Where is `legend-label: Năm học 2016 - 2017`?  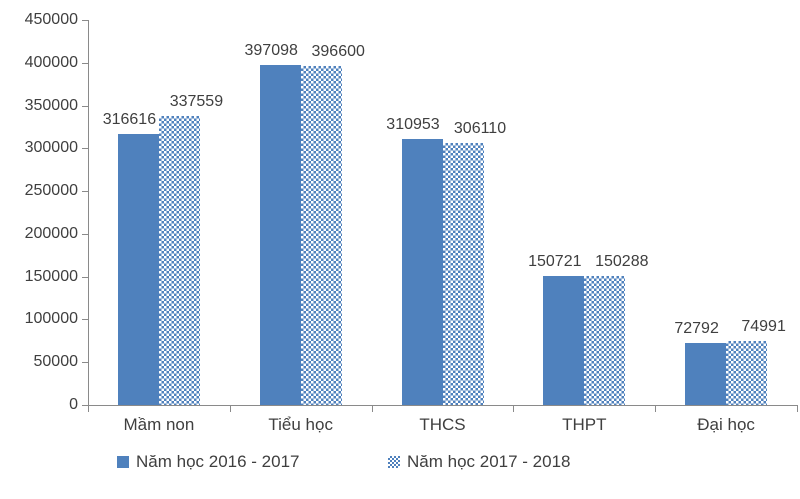 legend-label: Năm học 2016 - 2017 is located at coordinates (218, 461).